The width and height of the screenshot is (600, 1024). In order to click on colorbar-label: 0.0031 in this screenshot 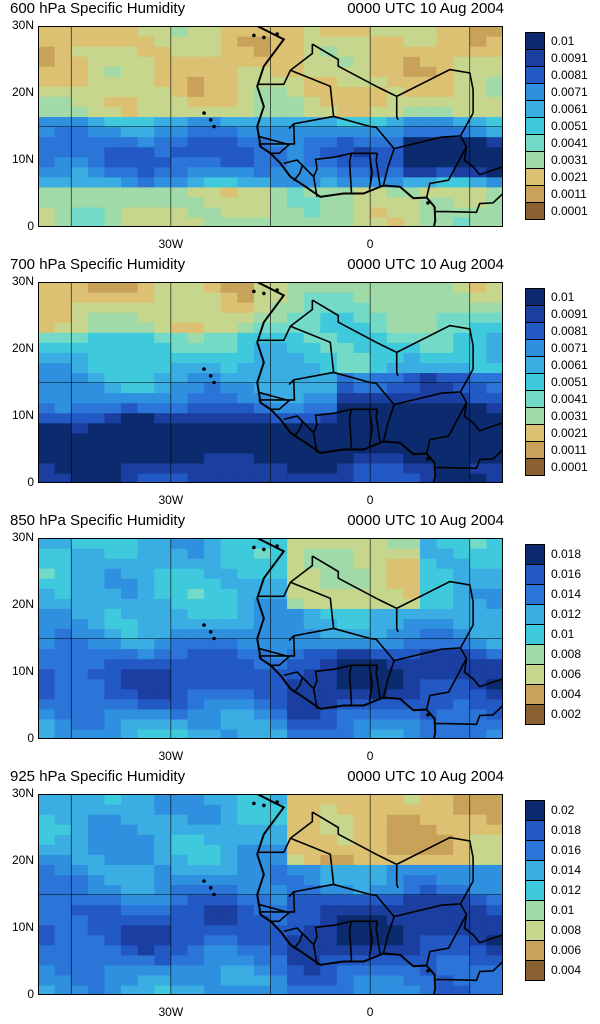, I will do `click(569, 415)`.